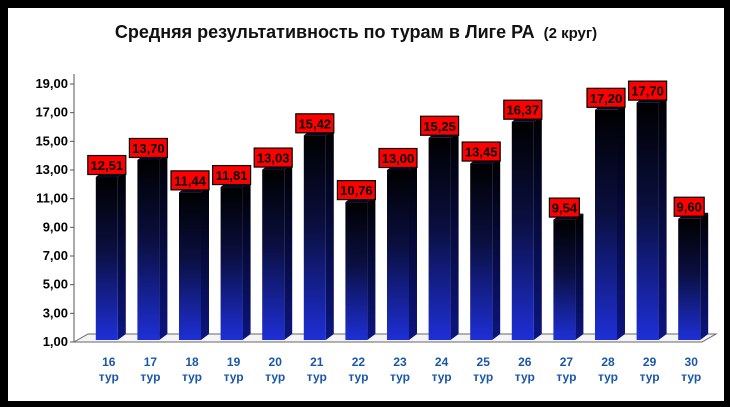 The width and height of the screenshot is (730, 407). I want to click on data-label: 13,70, so click(148, 148).